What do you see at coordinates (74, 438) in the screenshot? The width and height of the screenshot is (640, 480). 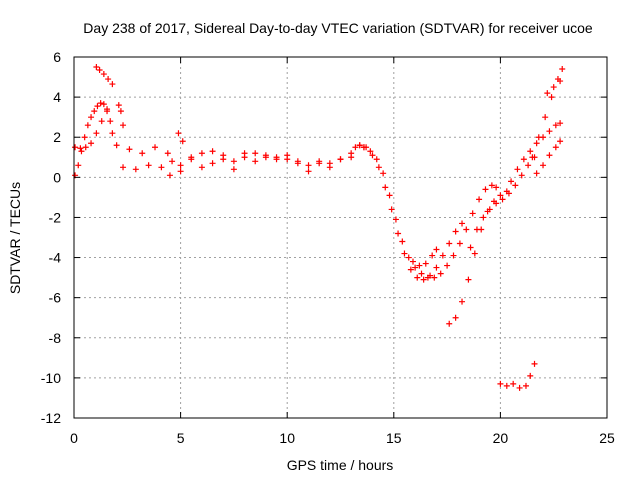 I see `x-tick-label: 0` at bounding box center [74, 438].